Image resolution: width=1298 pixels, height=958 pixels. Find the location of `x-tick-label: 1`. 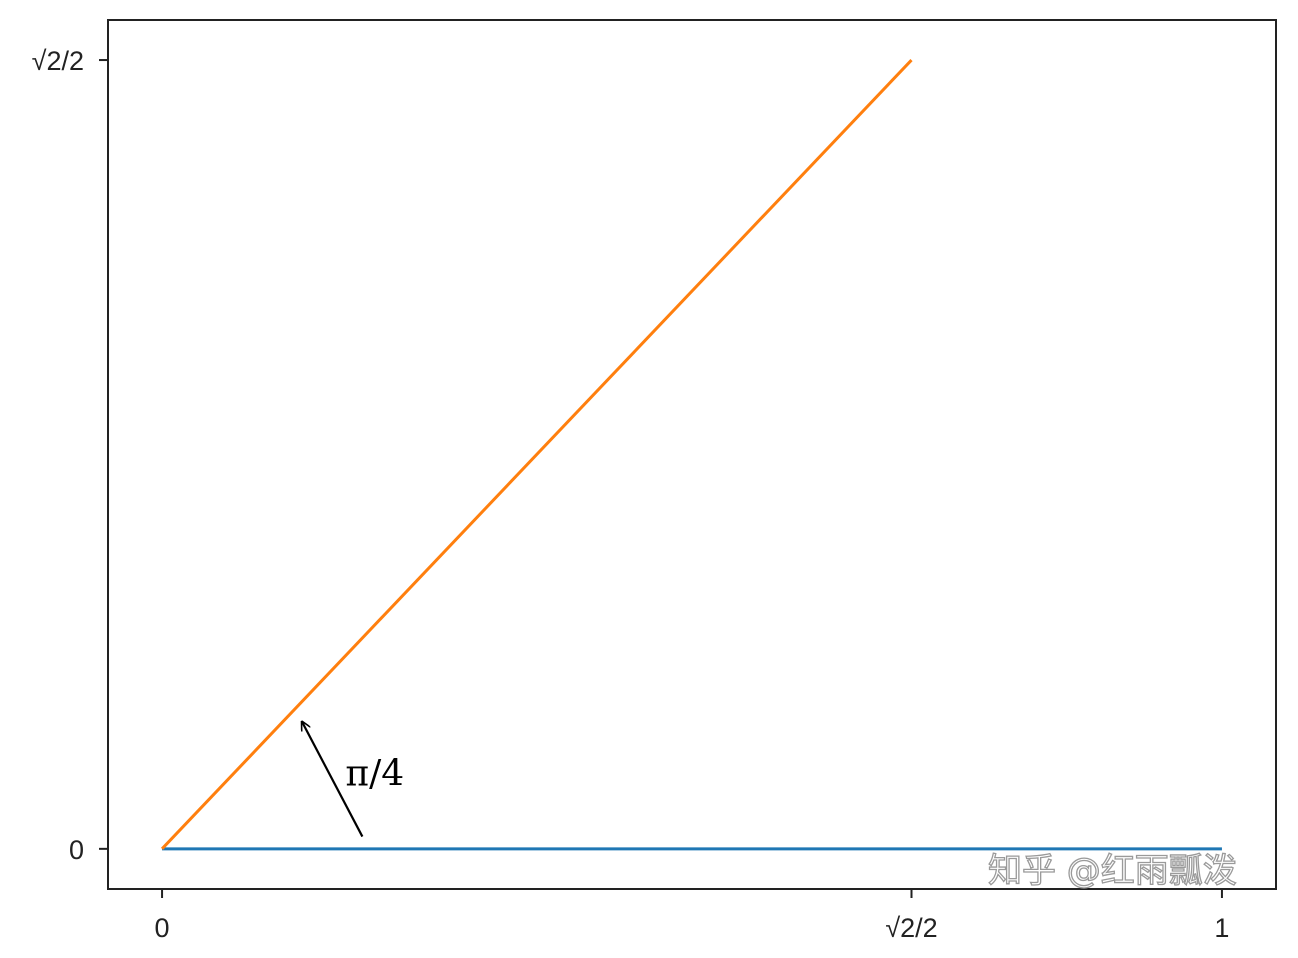

x-tick-label: 1 is located at coordinates (1221, 928).